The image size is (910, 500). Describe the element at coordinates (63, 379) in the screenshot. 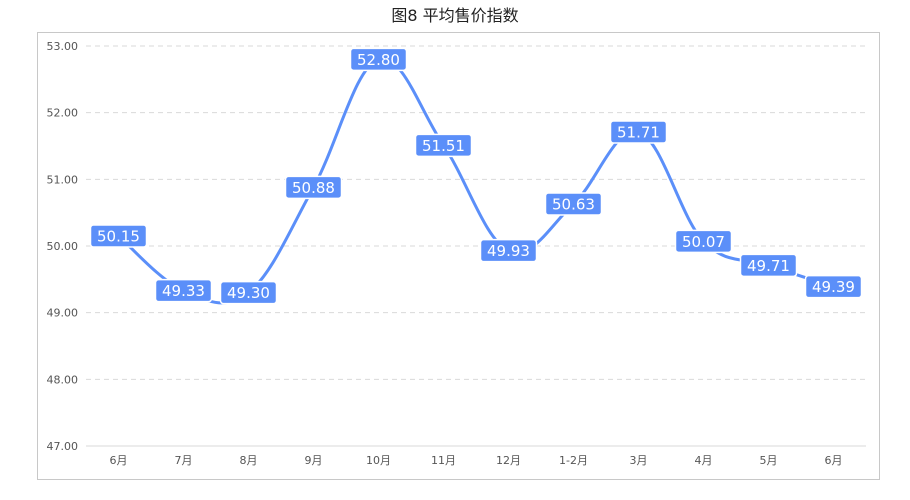

I see `y-tick-label: 48.00` at that location.